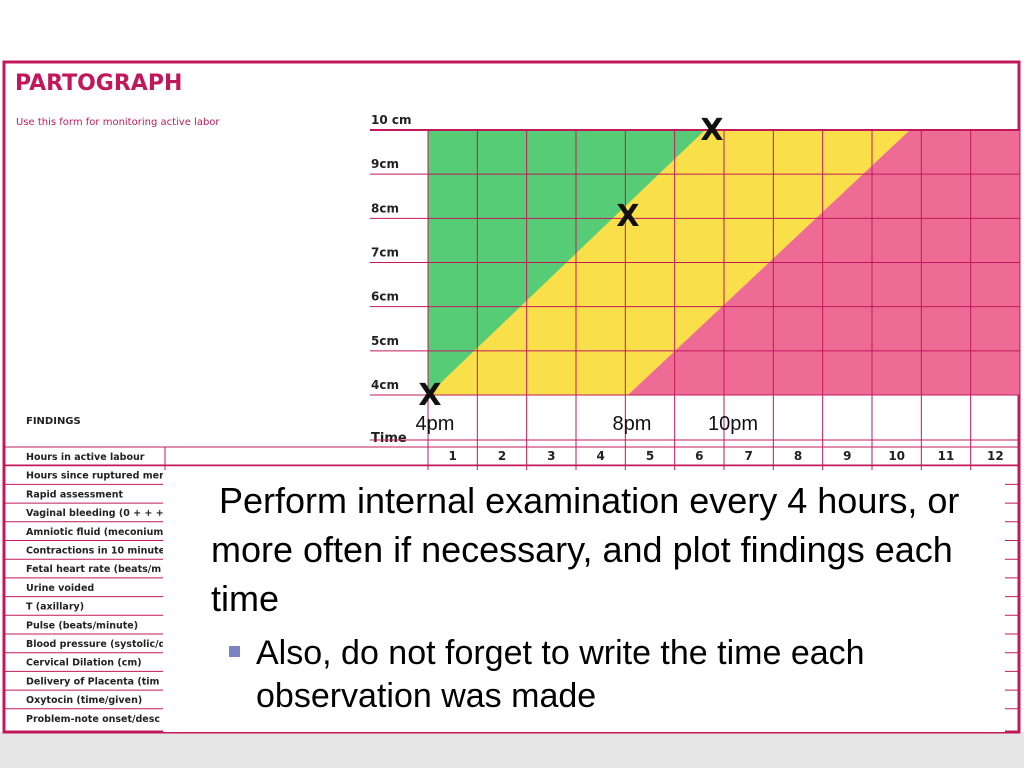 Image resolution: width=1024 pixels, height=768 pixels. Describe the element at coordinates (512, 750) in the screenshot. I see `footer-band` at that location.